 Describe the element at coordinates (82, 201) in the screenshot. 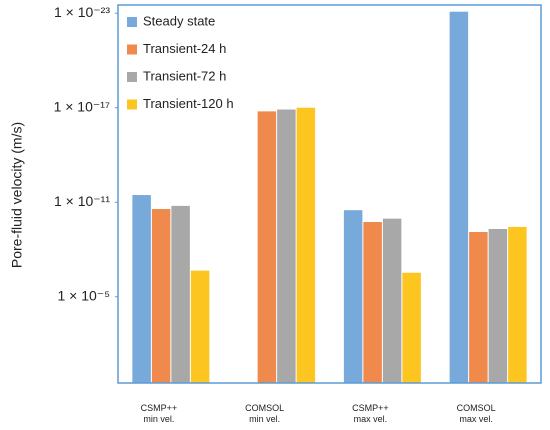

I see `y-tick-label: 1 × 10⁻¹¹` at that location.